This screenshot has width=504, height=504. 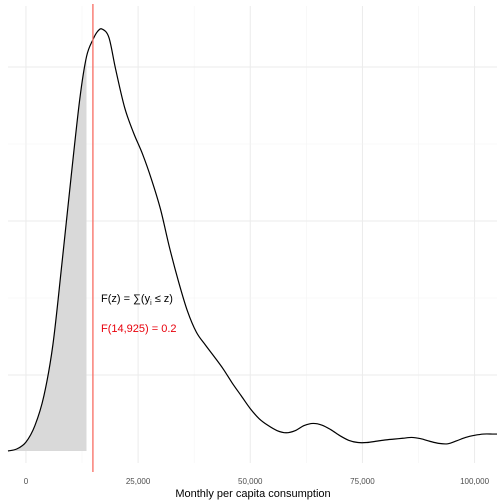 What do you see at coordinates (137, 300) in the screenshot?
I see `annotation-formula: F(z) = ∑(yi ≤ z)` at bounding box center [137, 300].